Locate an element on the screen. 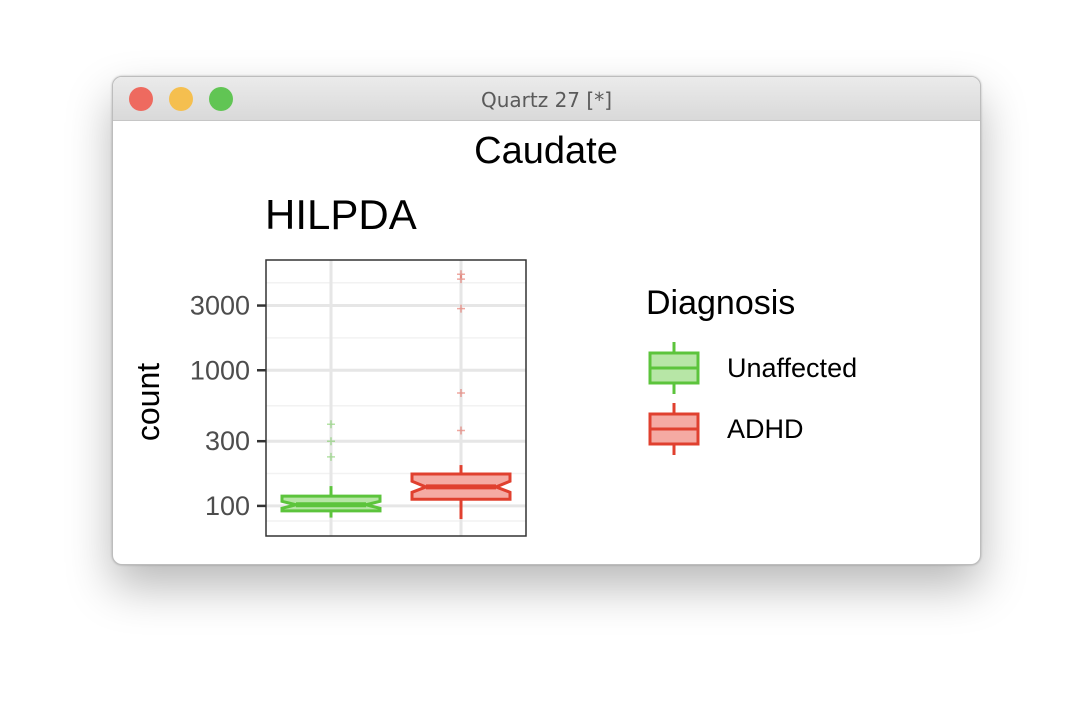 The image size is (1092, 712). y-tick-label: 100 is located at coordinates (227, 506).